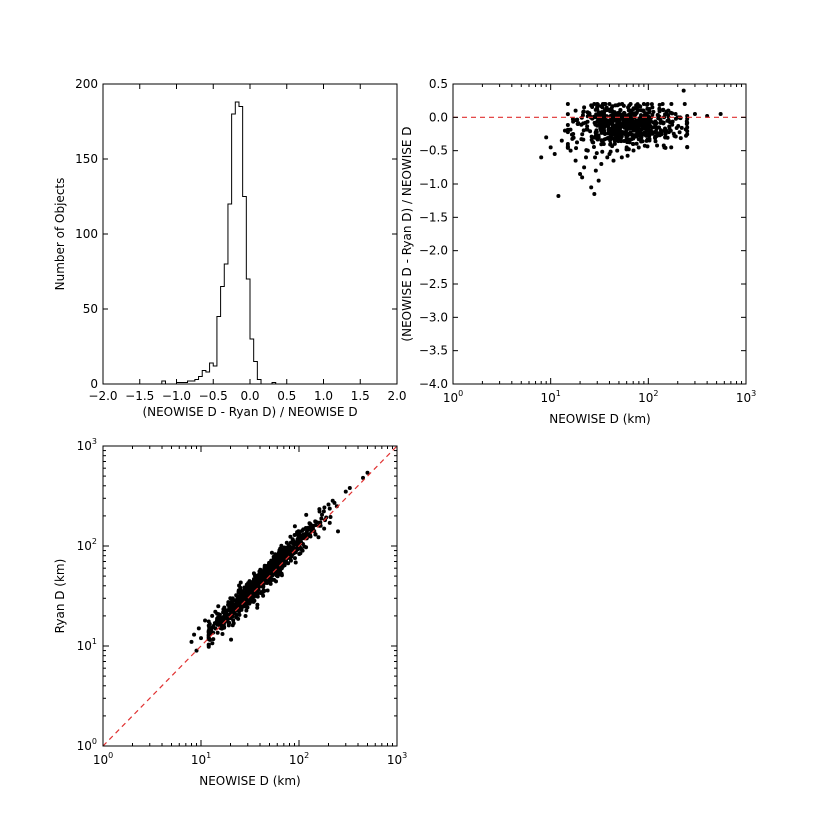  Describe the element at coordinates (139, 396) in the screenshot. I see `histogram-x-tick-label: −1.5` at that location.